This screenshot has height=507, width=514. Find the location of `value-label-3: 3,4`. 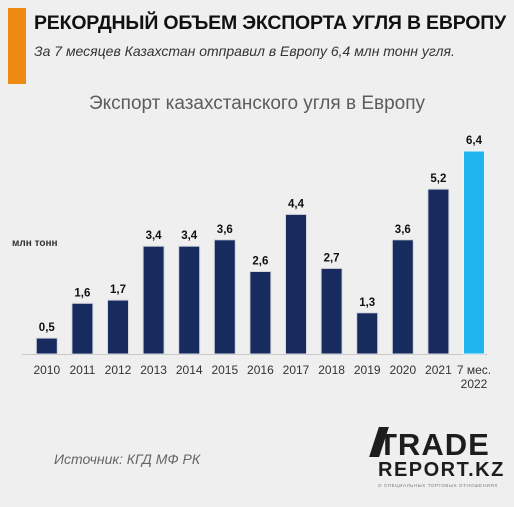

value-label-3: 3,4 is located at coordinates (154, 236).